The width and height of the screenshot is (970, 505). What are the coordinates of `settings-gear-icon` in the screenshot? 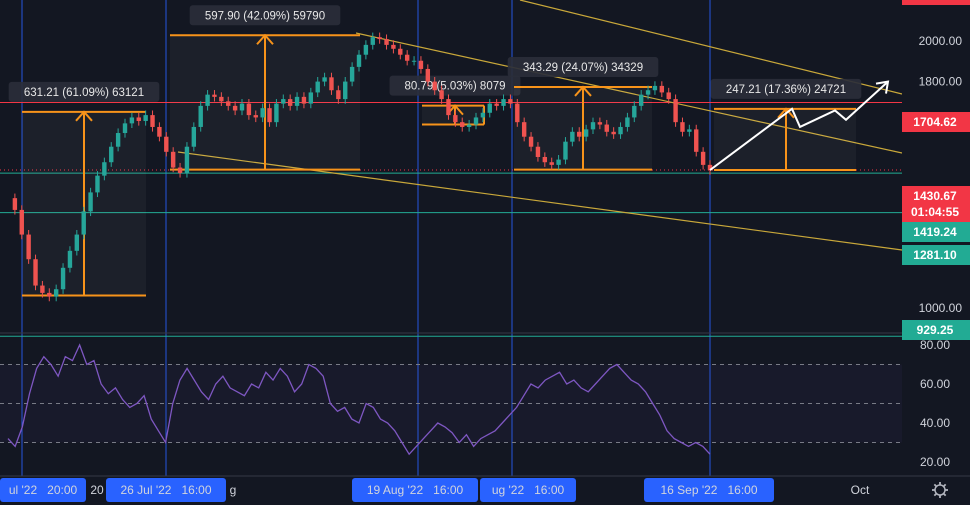 It's located at (940, 490).